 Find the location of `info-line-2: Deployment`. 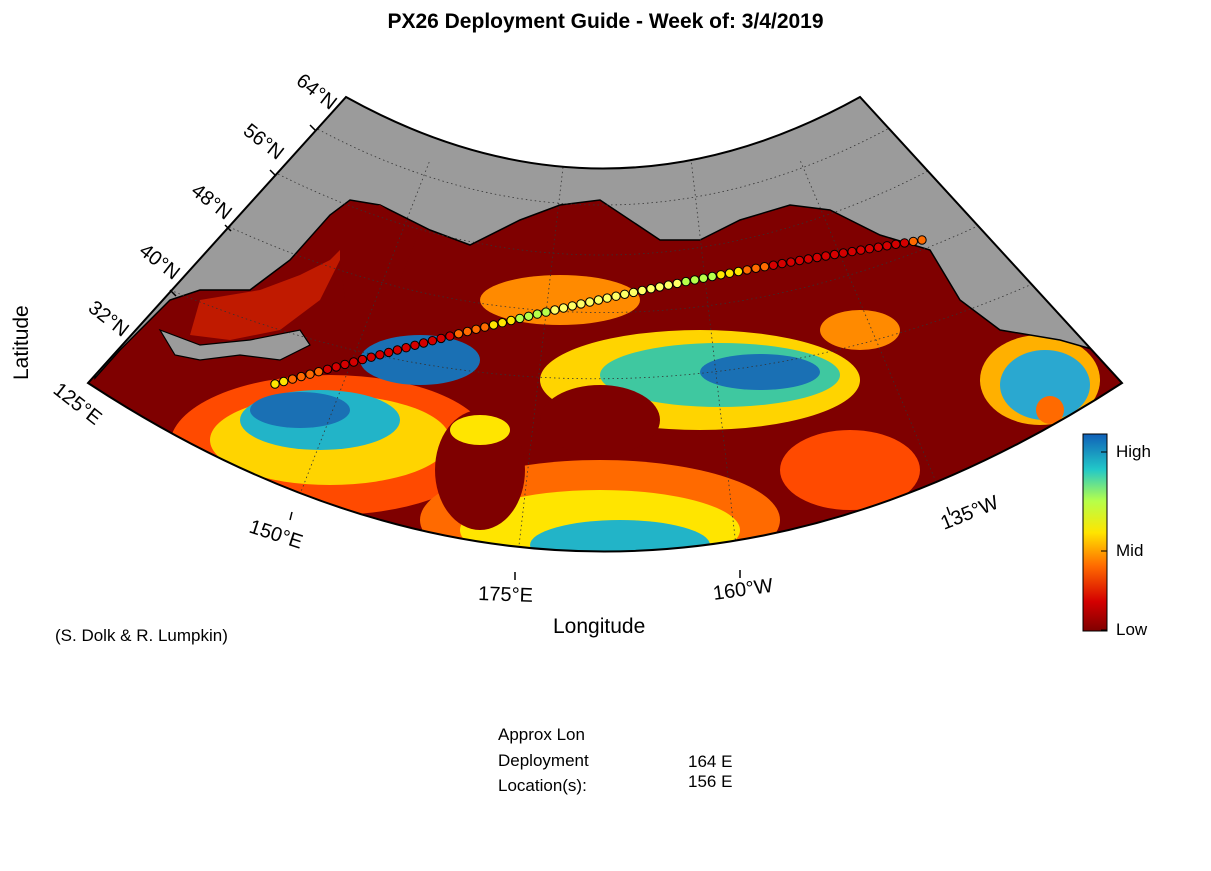

info-line-2: Deployment is located at coordinates (543, 760).